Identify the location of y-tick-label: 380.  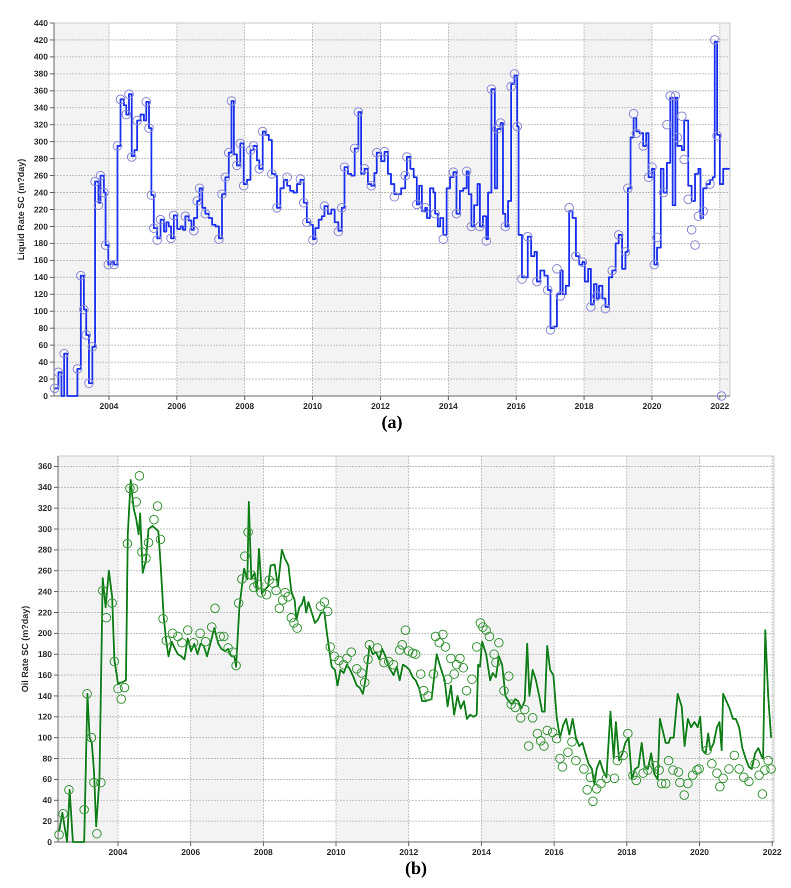
(41, 73).